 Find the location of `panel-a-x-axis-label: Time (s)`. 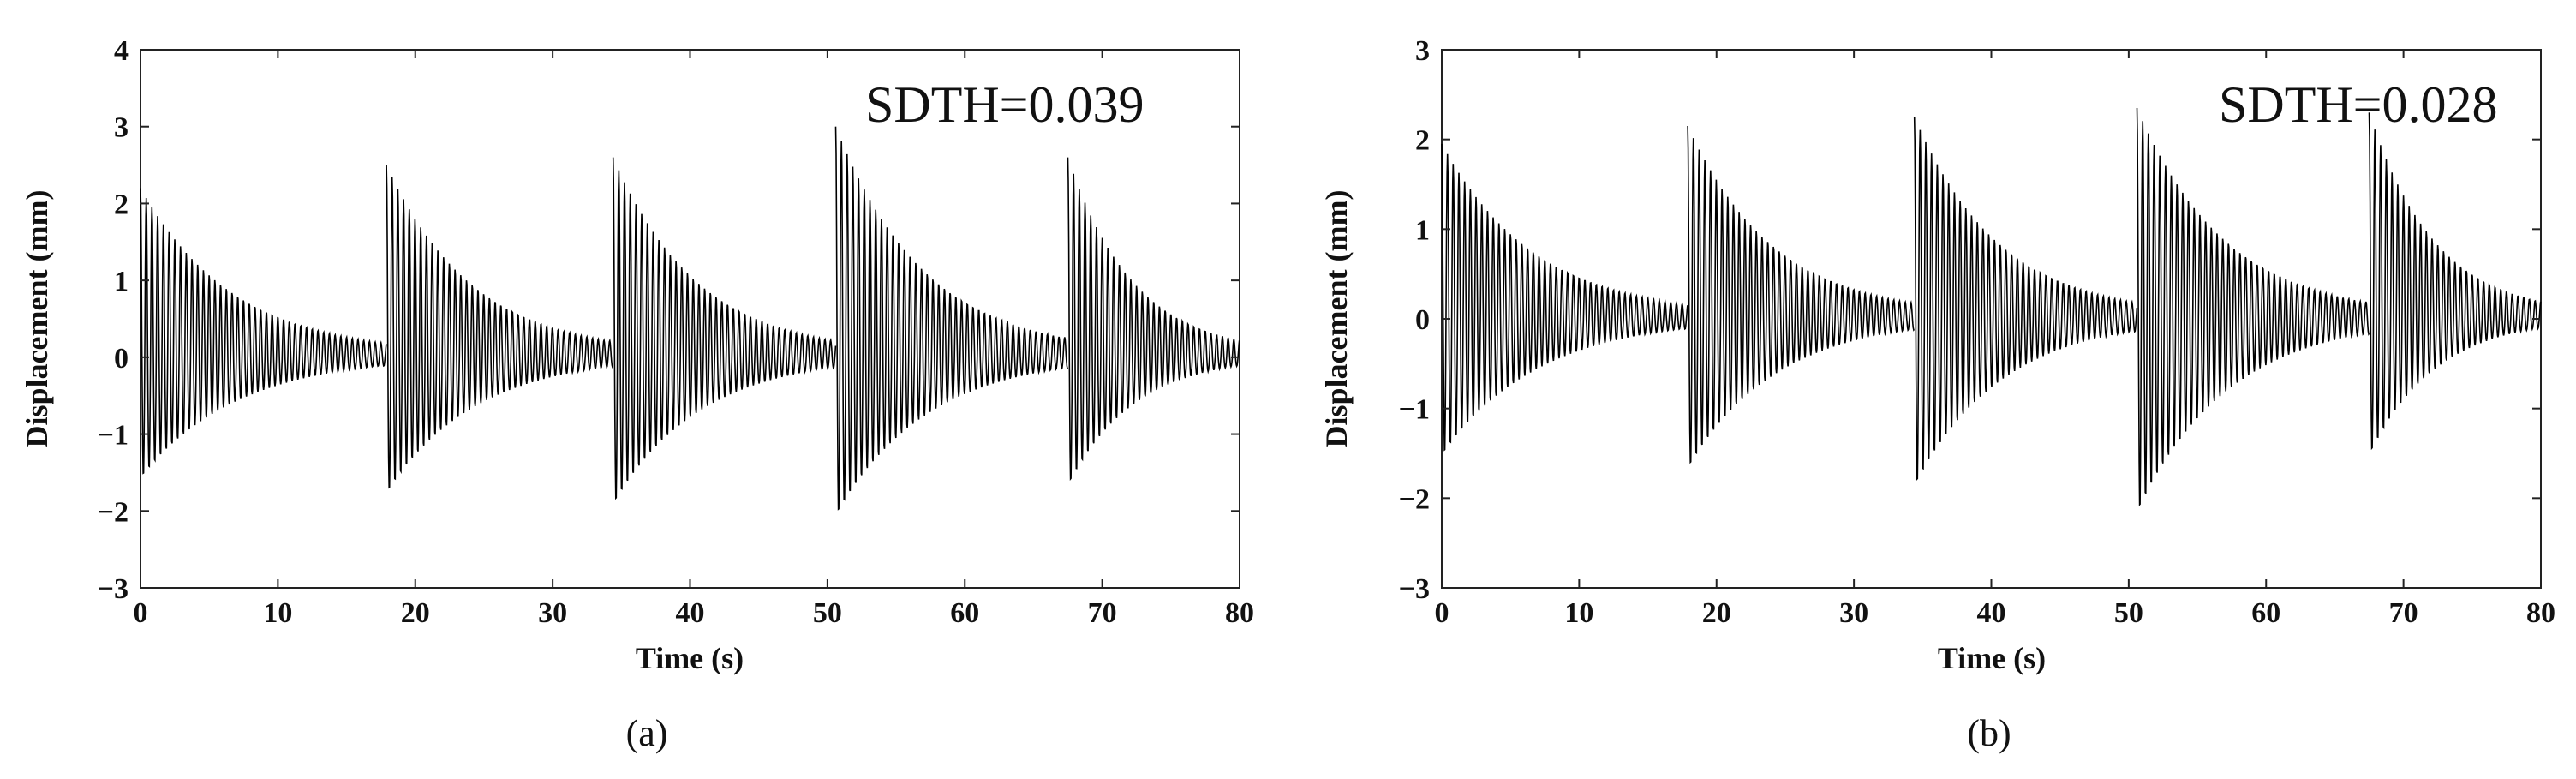

panel-a-x-axis-label: Time (s) is located at coordinates (690, 658).